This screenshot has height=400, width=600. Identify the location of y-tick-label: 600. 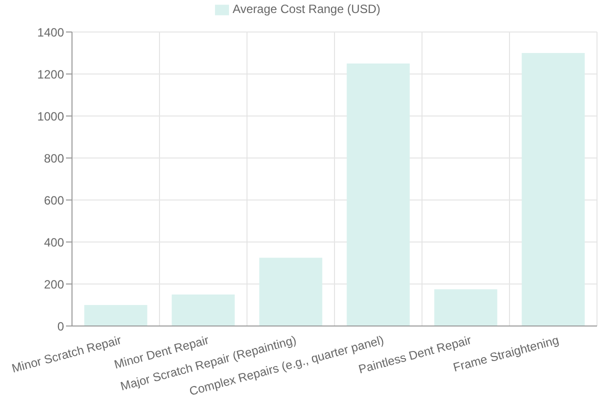
(54, 200).